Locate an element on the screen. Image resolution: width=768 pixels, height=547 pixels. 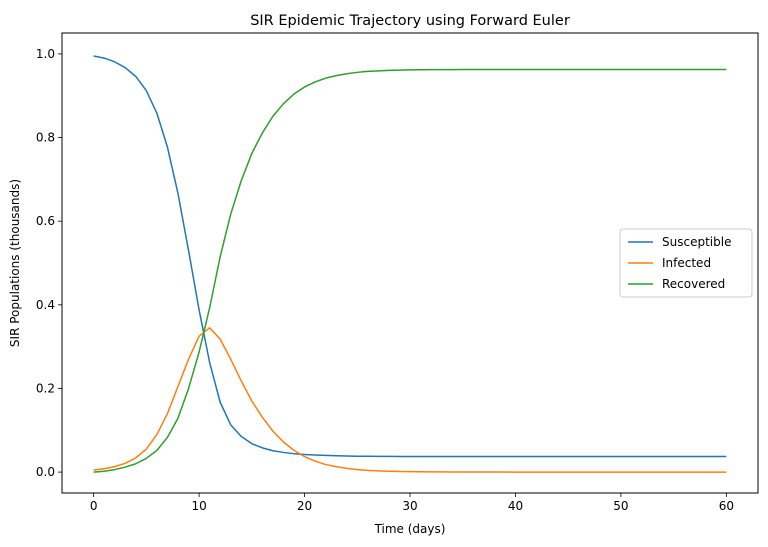
x-tick-label: 60 is located at coordinates (726, 506).